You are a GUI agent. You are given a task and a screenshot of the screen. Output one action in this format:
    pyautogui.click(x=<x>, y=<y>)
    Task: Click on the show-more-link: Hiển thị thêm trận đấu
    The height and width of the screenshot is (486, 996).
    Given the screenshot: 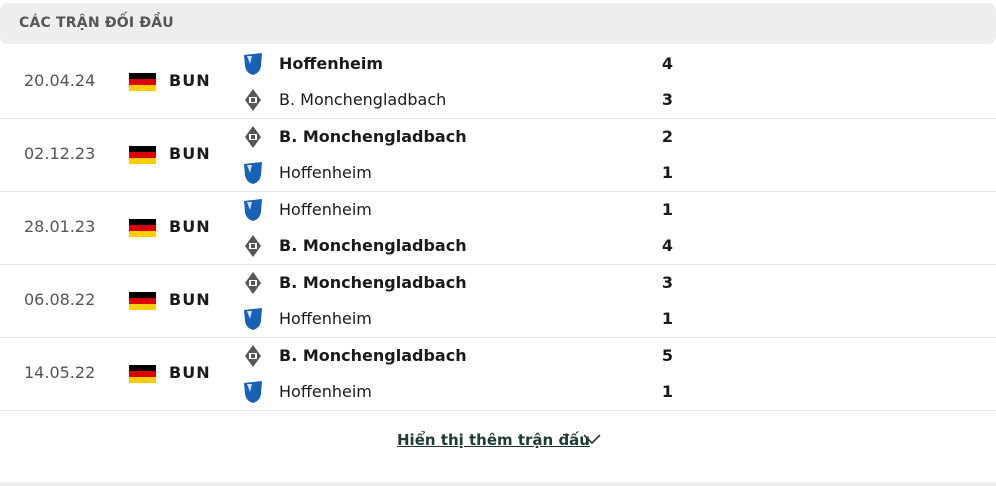 What is the action you would take?
    pyautogui.click(x=493, y=440)
    